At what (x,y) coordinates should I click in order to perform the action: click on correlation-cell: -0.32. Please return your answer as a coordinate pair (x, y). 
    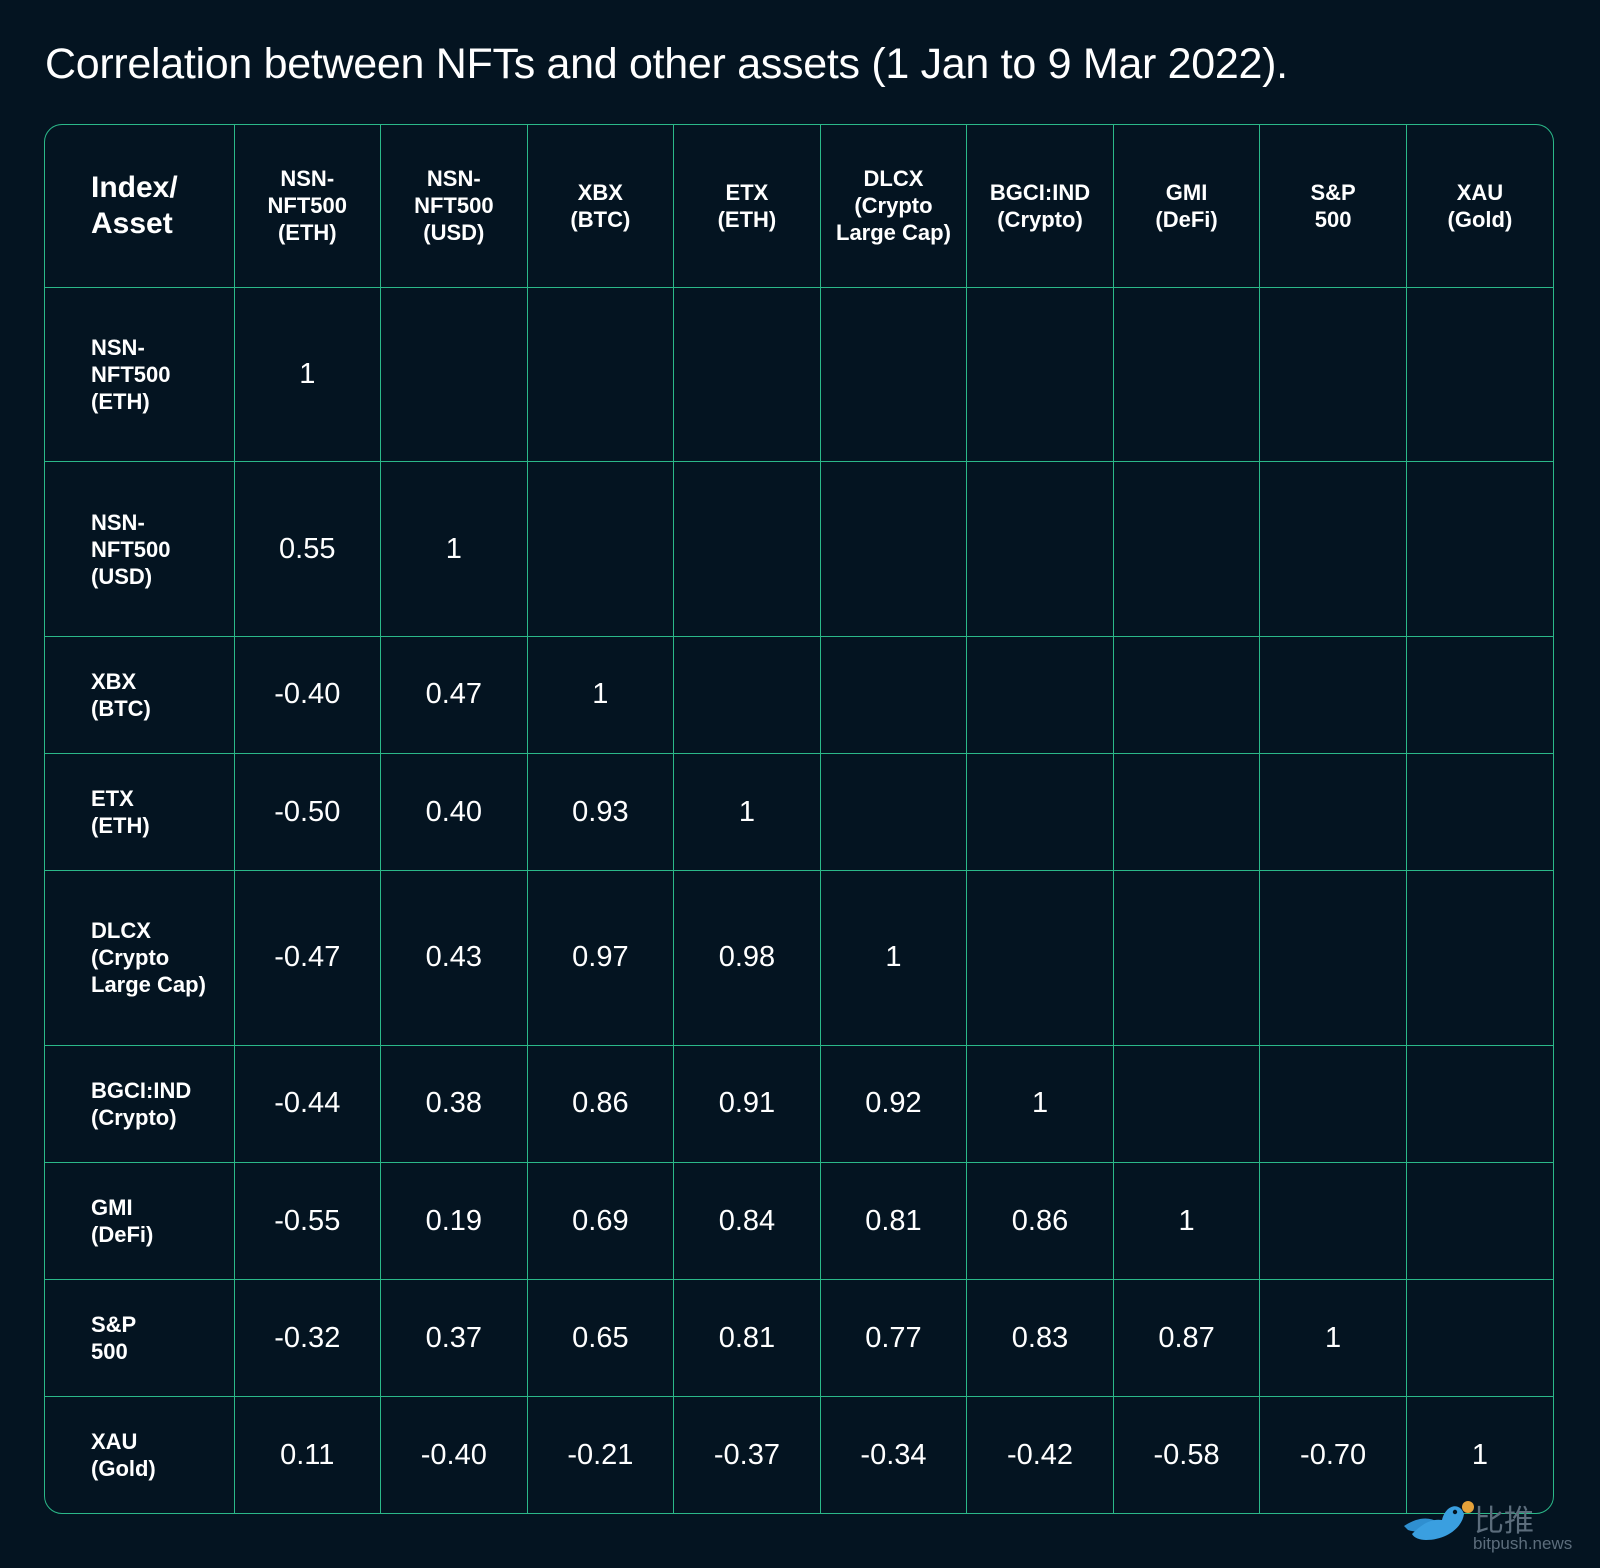
    Looking at the image, I should click on (307, 1338).